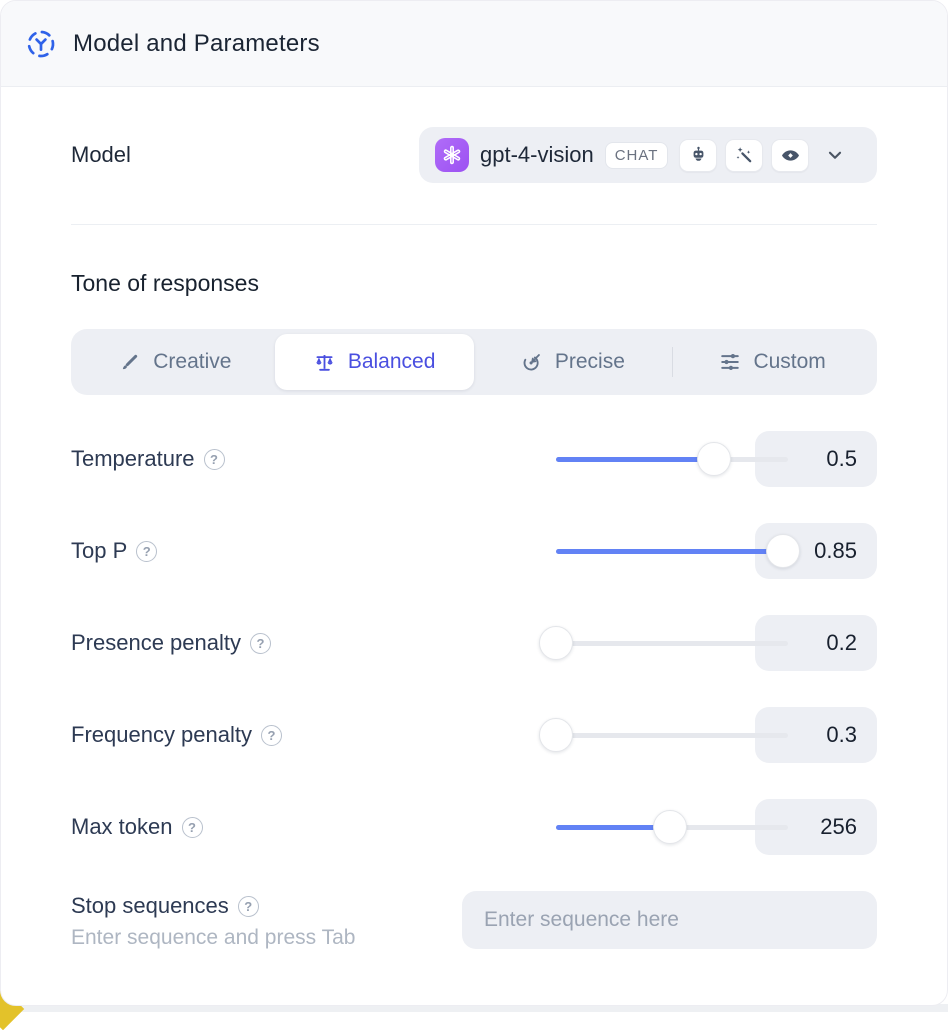 The image size is (948, 1030). What do you see at coordinates (474, 44) in the screenshot?
I see `panel-header: Model and Parameters` at bounding box center [474, 44].